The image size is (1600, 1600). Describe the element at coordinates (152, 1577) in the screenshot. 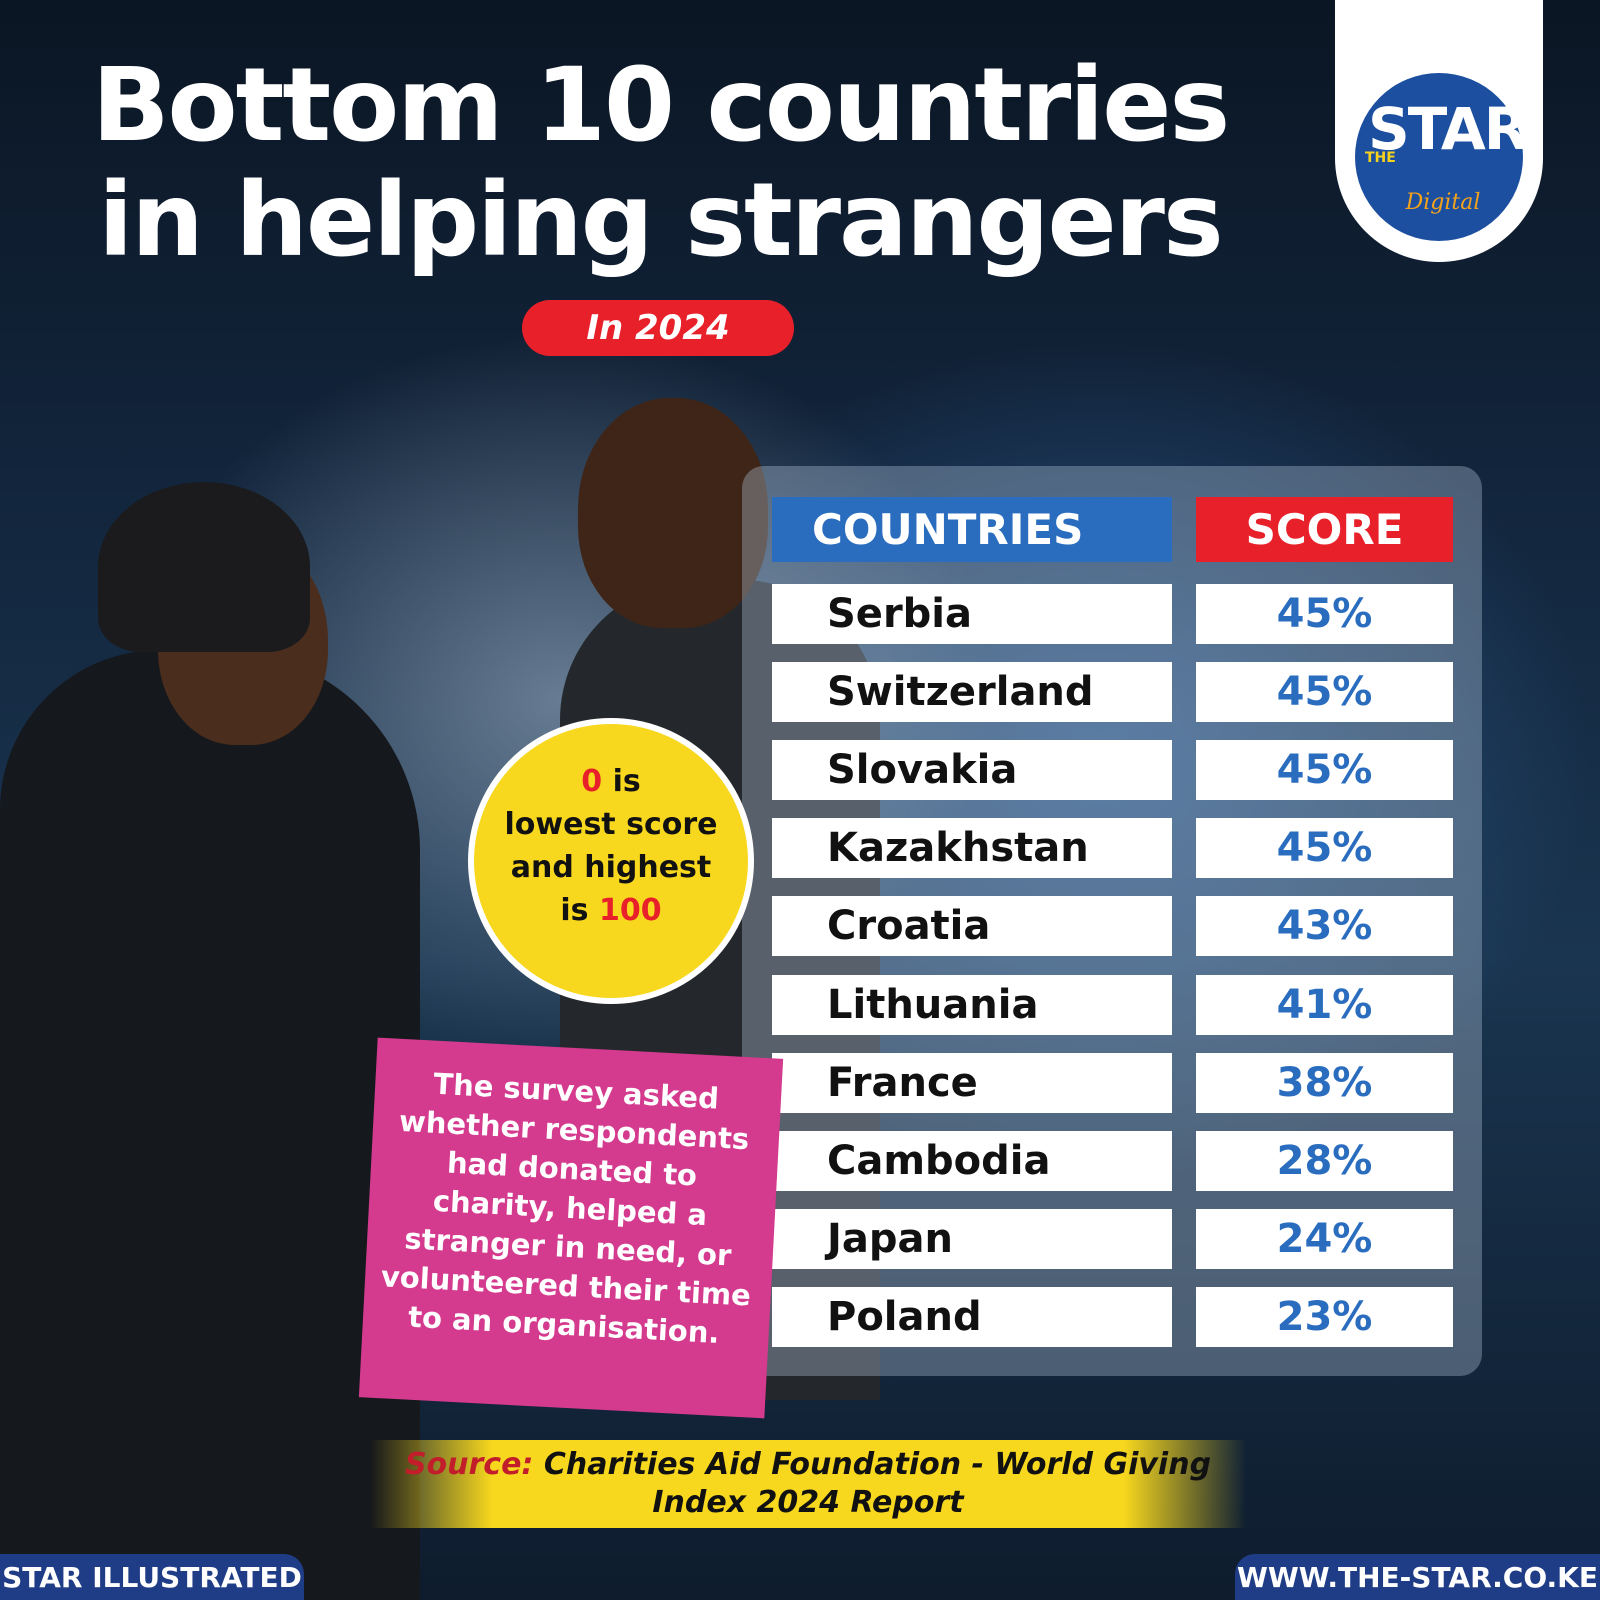

I see `footer-brand: STAR ILLUSTRATED` at that location.